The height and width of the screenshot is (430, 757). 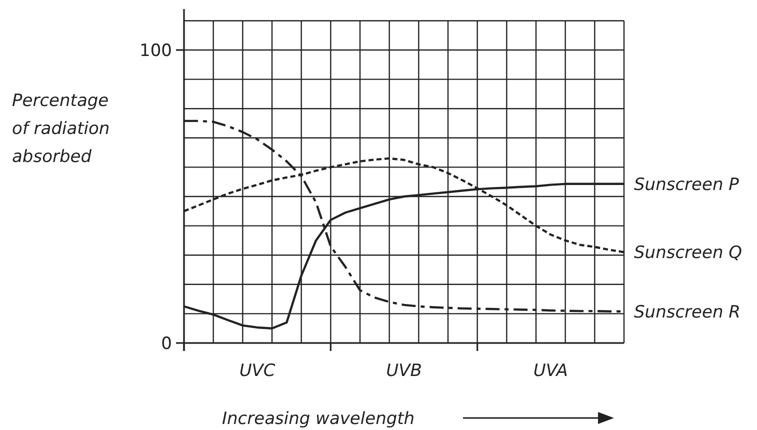 I want to click on y-axis-title: Percentage of radiation absorbed, so click(x=61, y=129).